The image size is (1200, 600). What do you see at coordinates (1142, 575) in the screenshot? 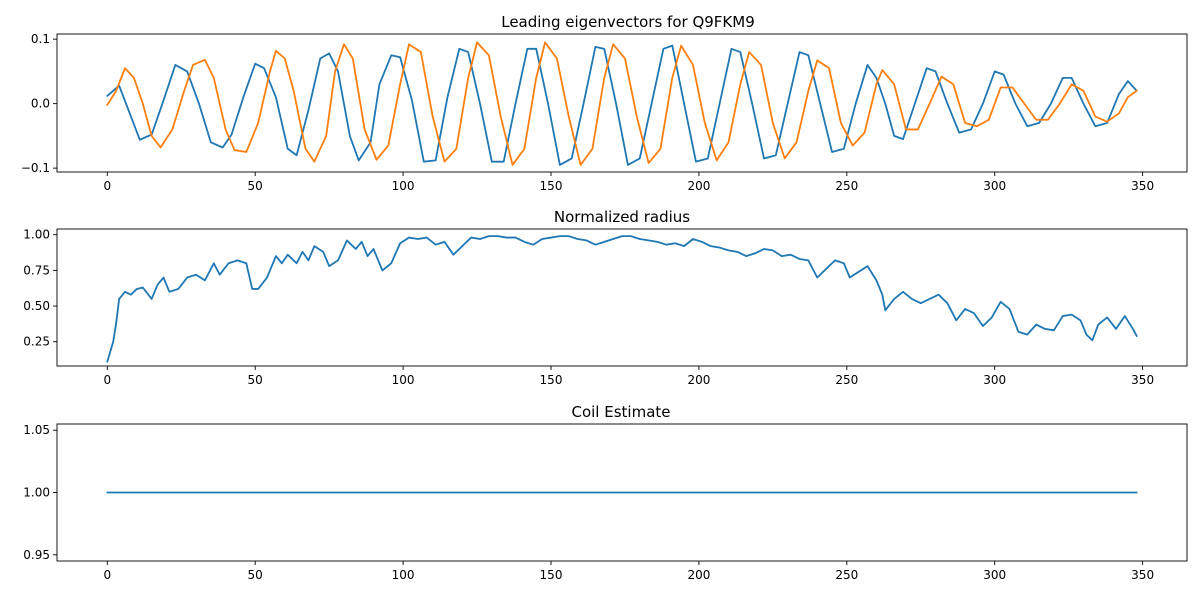
I see `coil-estimate-x-tick-label: 350` at bounding box center [1142, 575].